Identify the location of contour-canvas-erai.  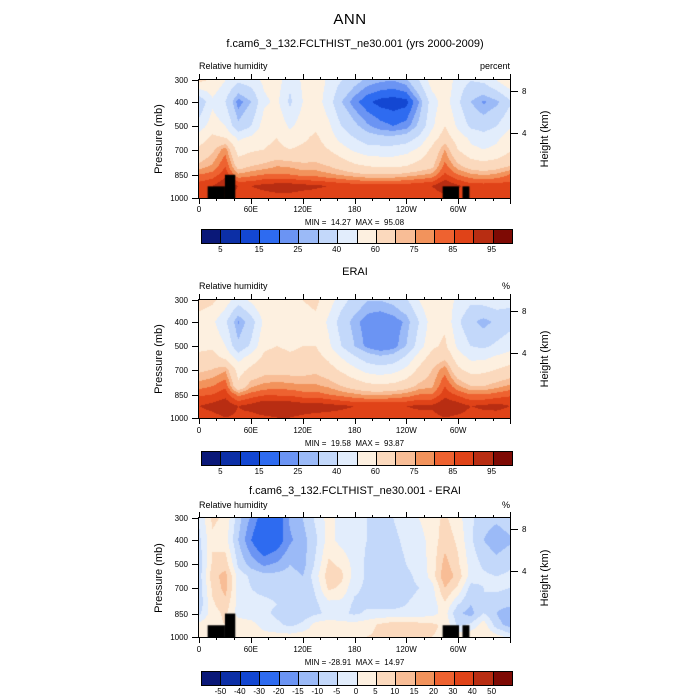
(354, 359).